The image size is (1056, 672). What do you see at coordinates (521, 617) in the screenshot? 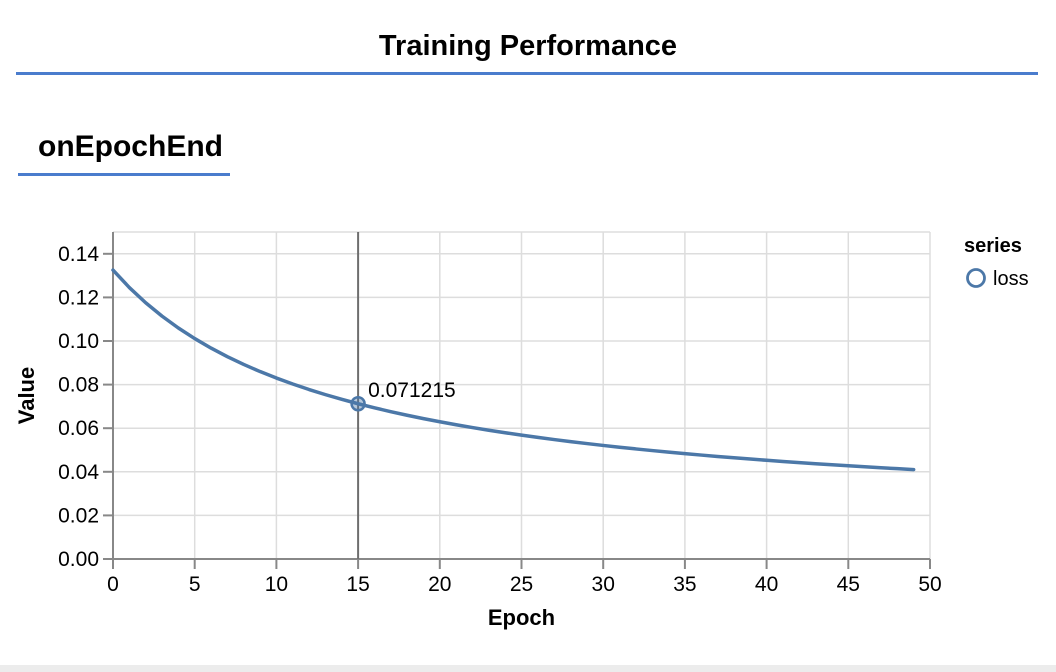
I see `x-axis-title: Epoch` at bounding box center [521, 617].